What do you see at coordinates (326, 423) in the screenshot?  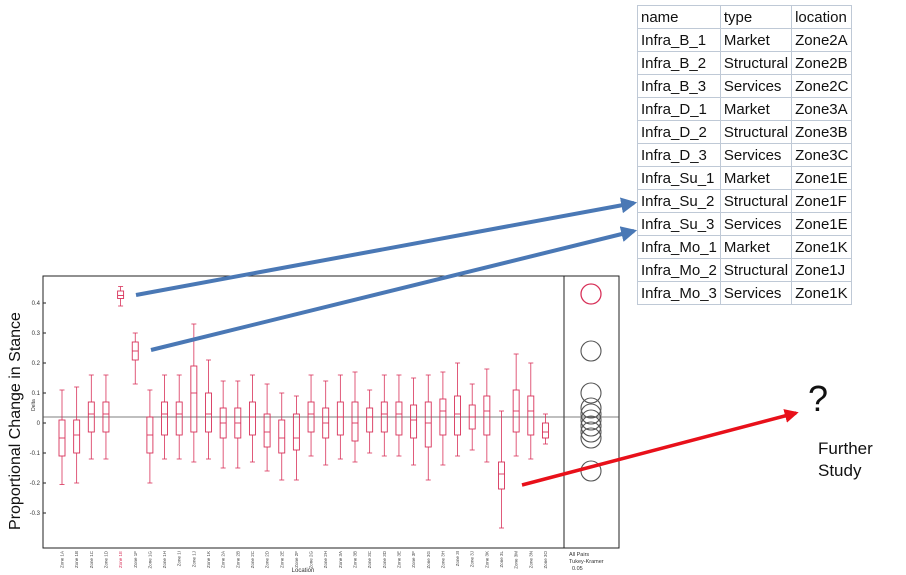 I see `box-zone-2h` at bounding box center [326, 423].